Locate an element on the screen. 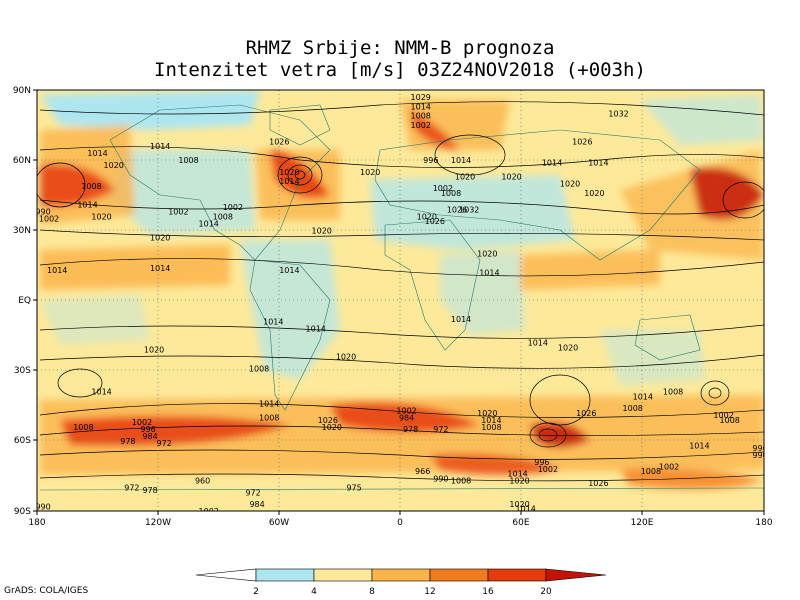 Image resolution: width=800 pixels, height=600 pixels. colorbar-tick-20: 20 is located at coordinates (546, 592).